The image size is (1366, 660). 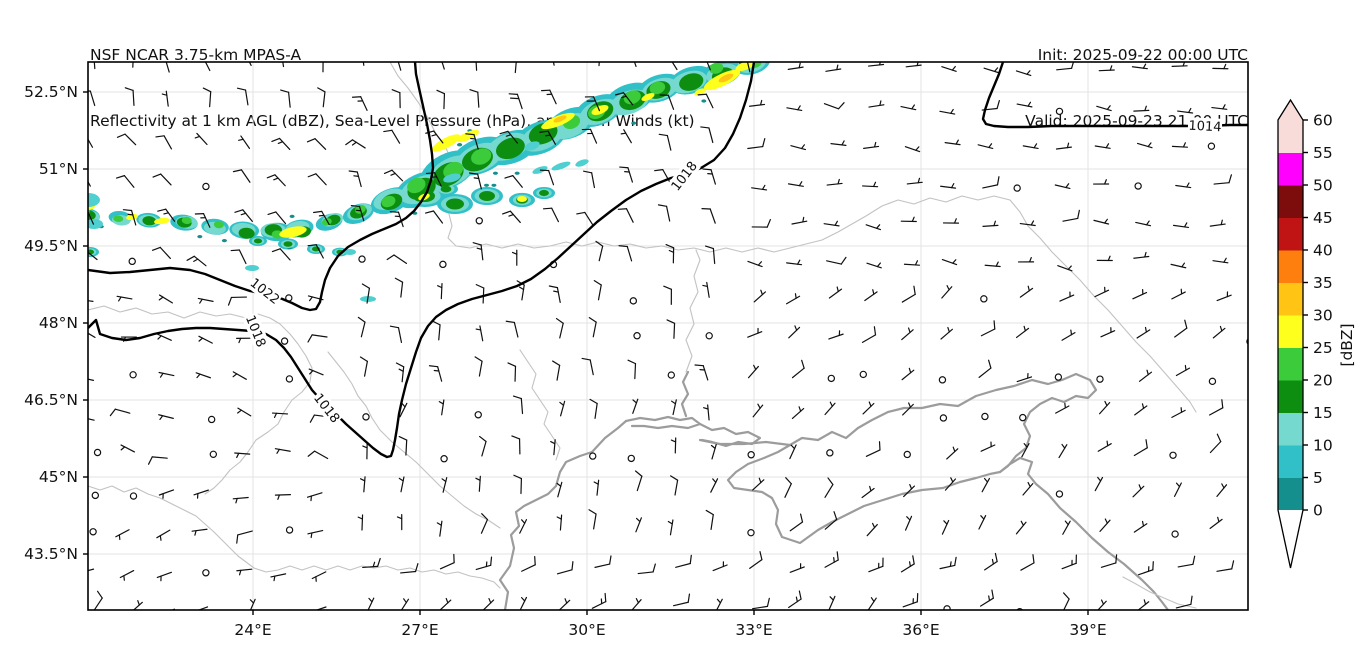 I want to click on colorbar-tick-label: 40, so click(x=1323, y=251).